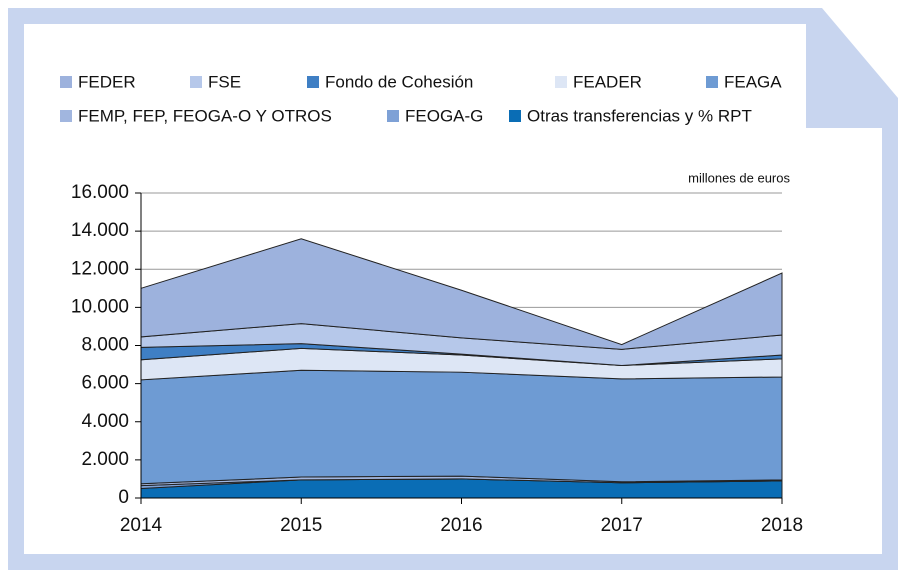 The width and height of the screenshot is (906, 578). What do you see at coordinates (105, 345) in the screenshot?
I see `y-tick-label: 8.000` at bounding box center [105, 345].